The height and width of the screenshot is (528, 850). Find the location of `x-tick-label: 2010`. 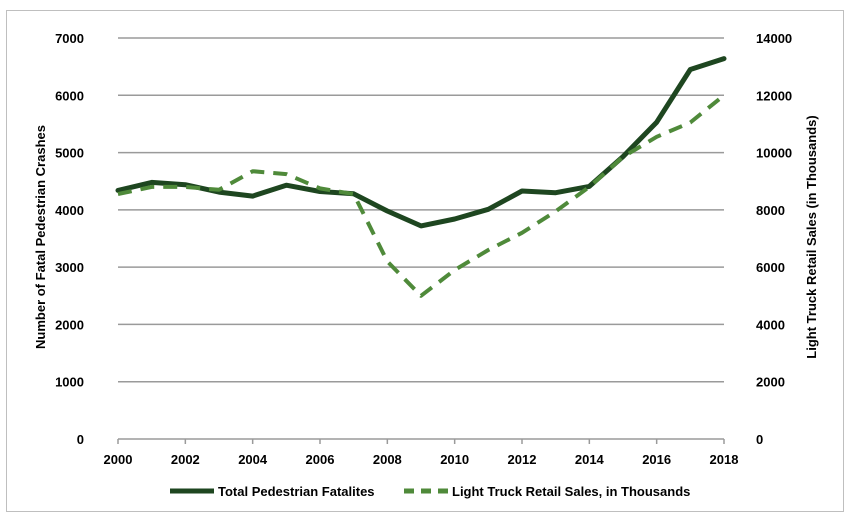

x-tick-label: 2010 is located at coordinates (454, 459).